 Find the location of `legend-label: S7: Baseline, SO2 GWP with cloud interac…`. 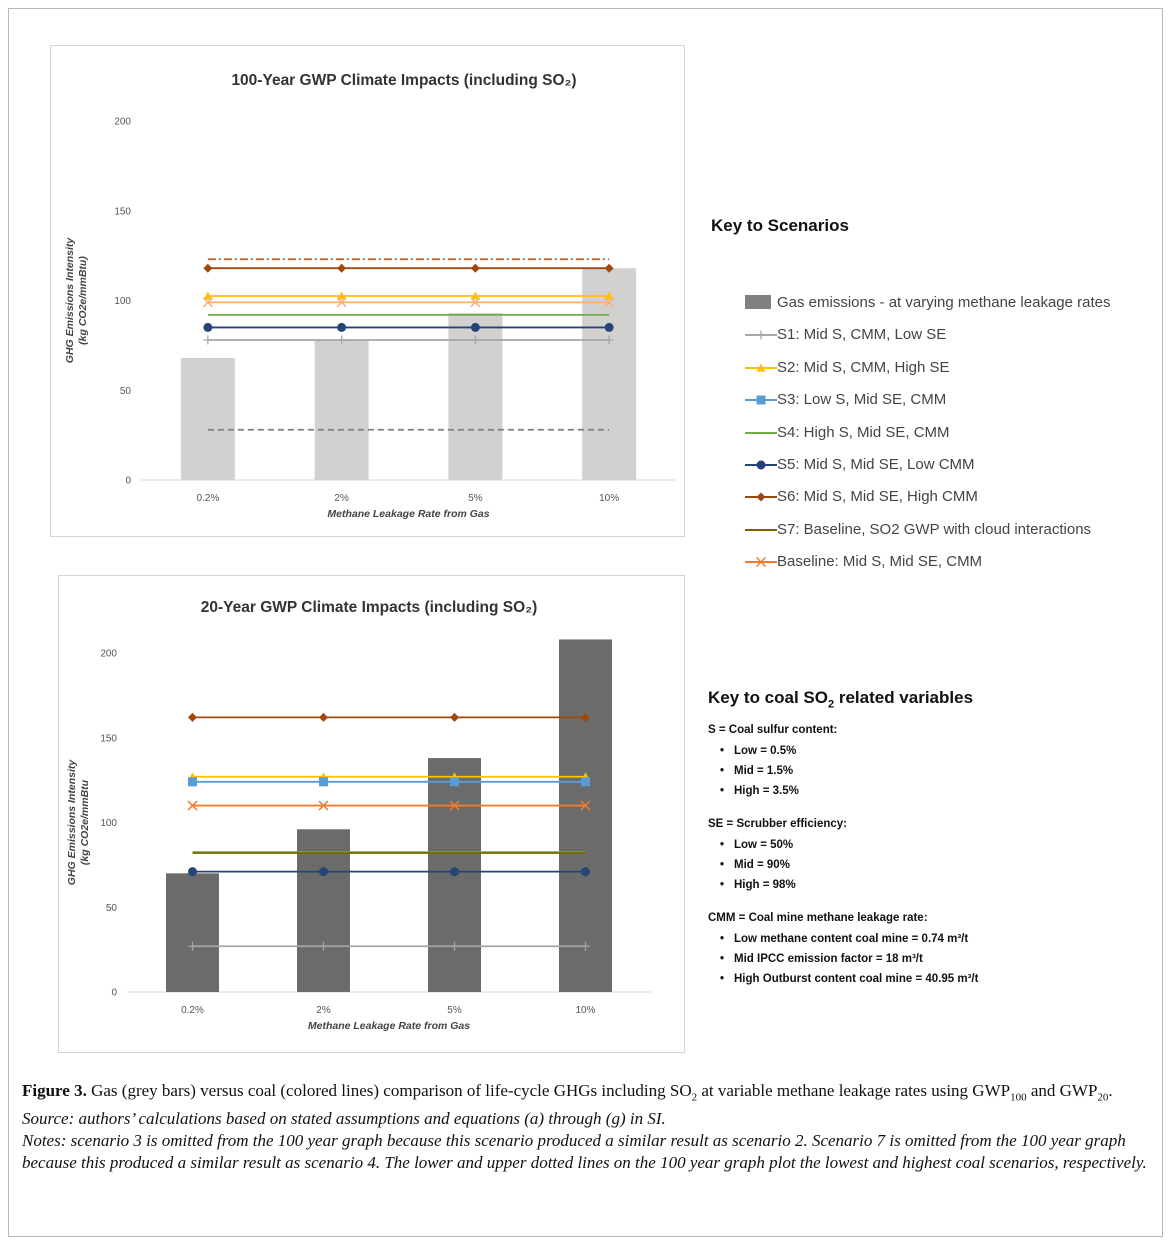

legend-label: S7: Baseline, SO2 GWP with cloud interac… is located at coordinates (934, 529).